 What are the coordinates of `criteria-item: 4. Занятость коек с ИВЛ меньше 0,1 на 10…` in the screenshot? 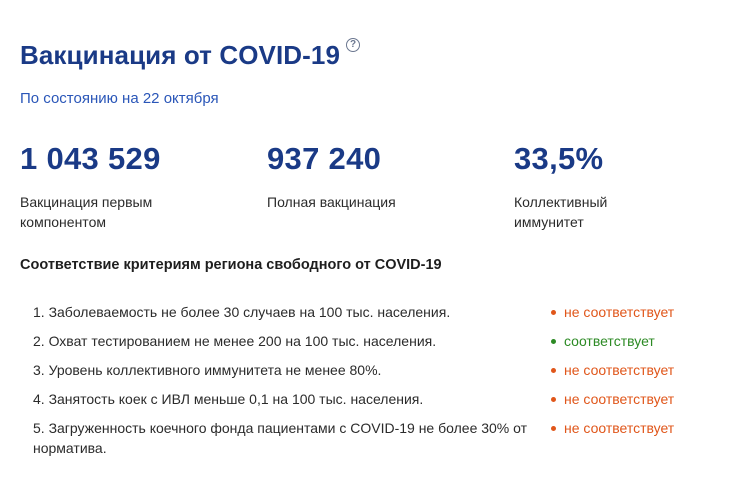 It's located at (373, 399).